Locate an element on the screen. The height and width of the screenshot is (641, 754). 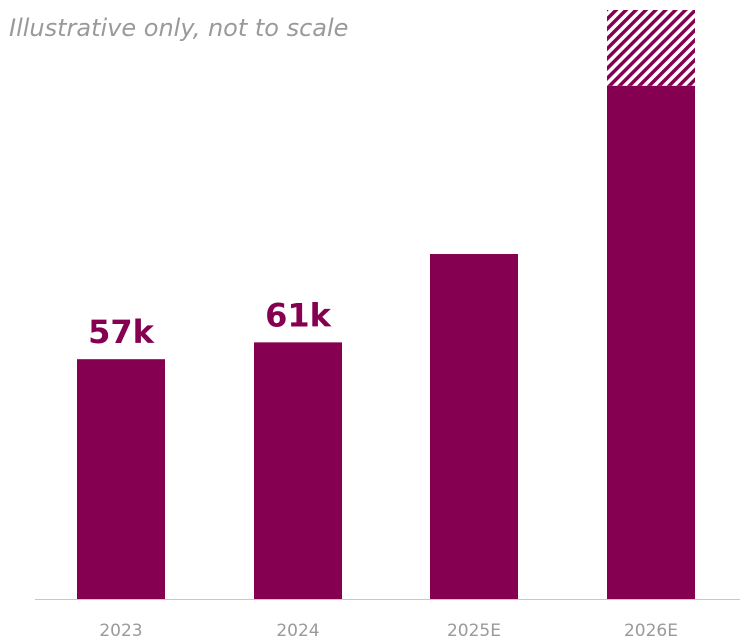
bar-2026e is located at coordinates (651, 342).